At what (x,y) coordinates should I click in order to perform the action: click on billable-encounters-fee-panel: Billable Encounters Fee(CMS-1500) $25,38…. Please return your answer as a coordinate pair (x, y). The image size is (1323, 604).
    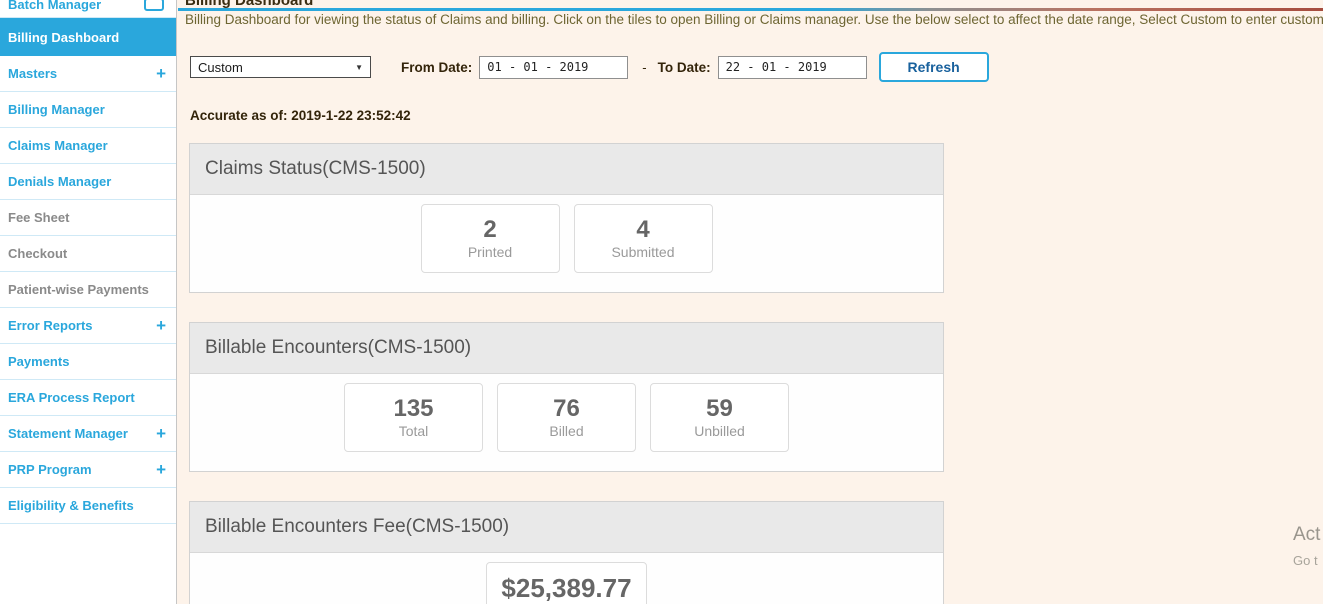
    Looking at the image, I should click on (566, 552).